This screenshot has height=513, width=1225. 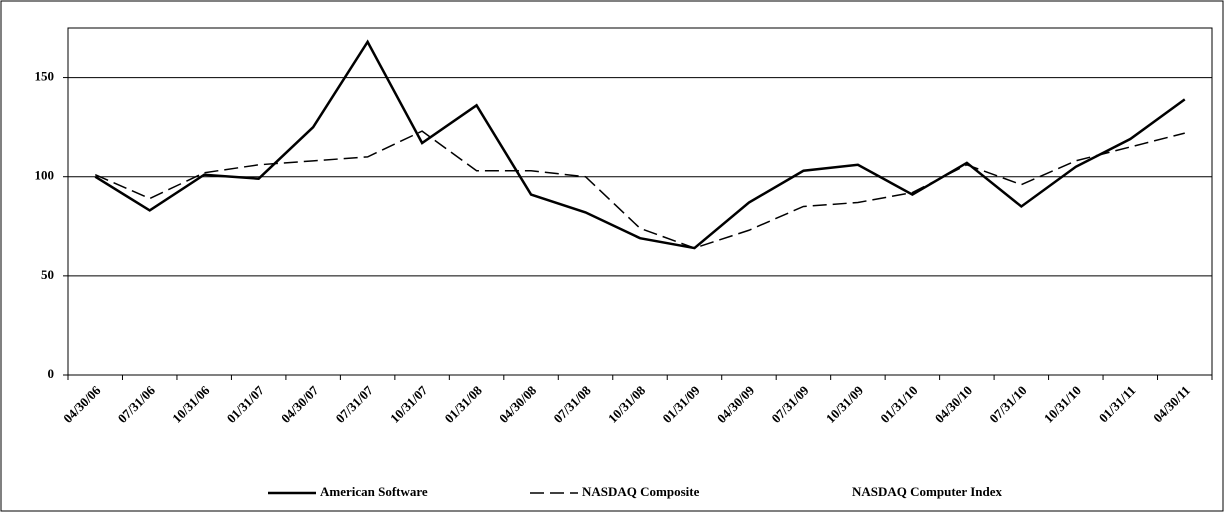 What do you see at coordinates (627, 404) in the screenshot?
I see `x-tick-label: 10/31/08` at bounding box center [627, 404].